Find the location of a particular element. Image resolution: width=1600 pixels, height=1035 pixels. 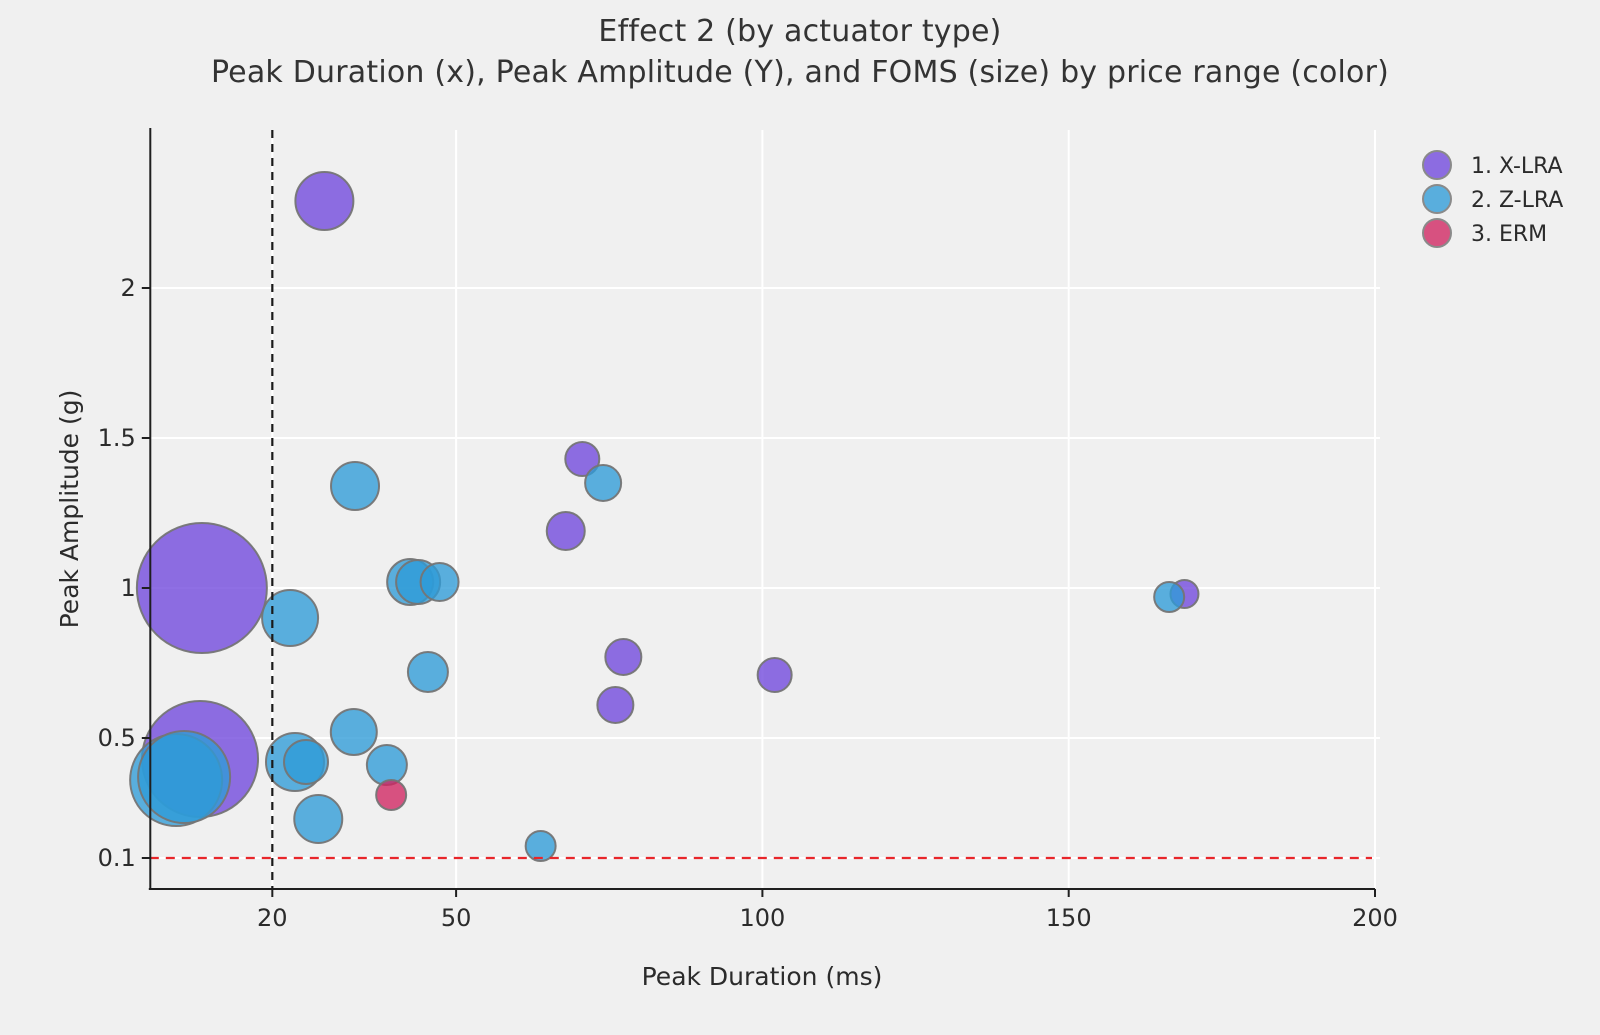

y-tick-label: 0.5 is located at coordinates (117, 738).